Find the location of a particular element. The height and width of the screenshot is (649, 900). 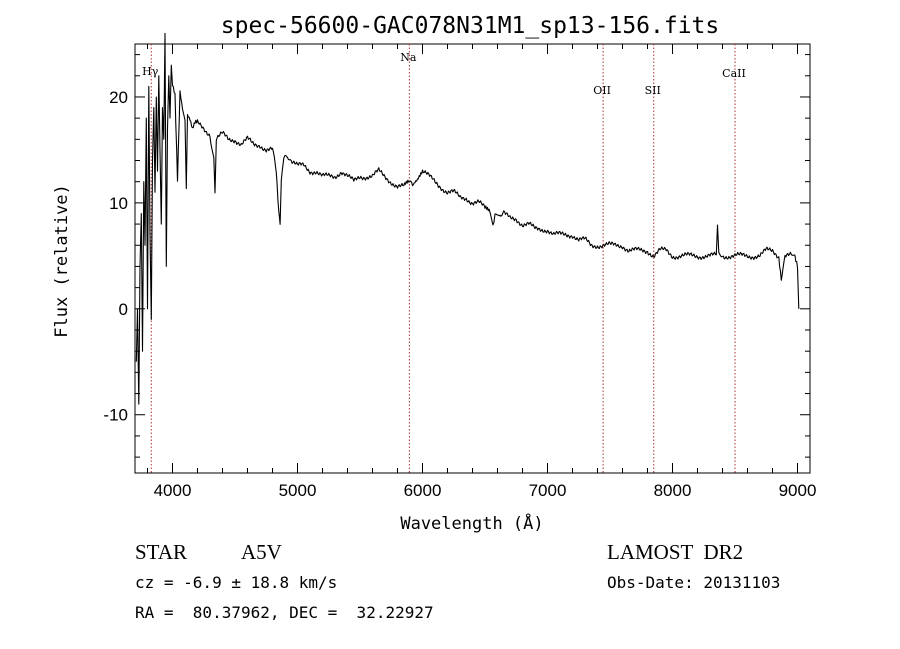

redshift-value: cz = -6.9 ± 18.8 km/s is located at coordinates (236, 582).